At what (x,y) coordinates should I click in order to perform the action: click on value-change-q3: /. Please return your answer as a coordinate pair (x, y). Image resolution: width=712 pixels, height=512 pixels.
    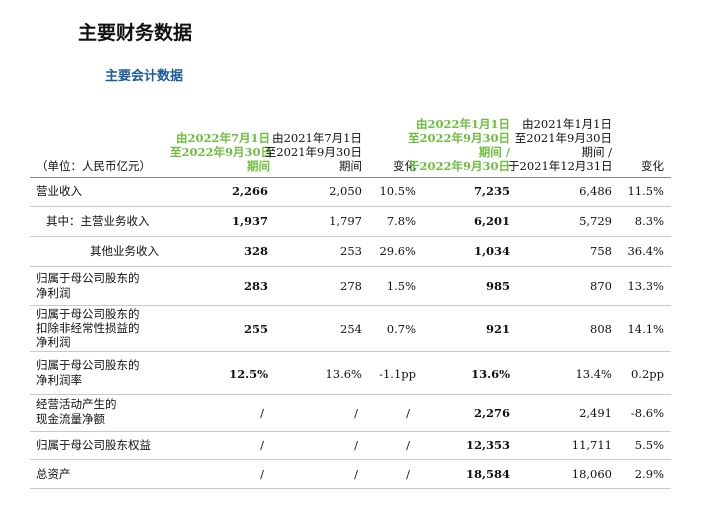
    Looking at the image, I should click on (408, 413).